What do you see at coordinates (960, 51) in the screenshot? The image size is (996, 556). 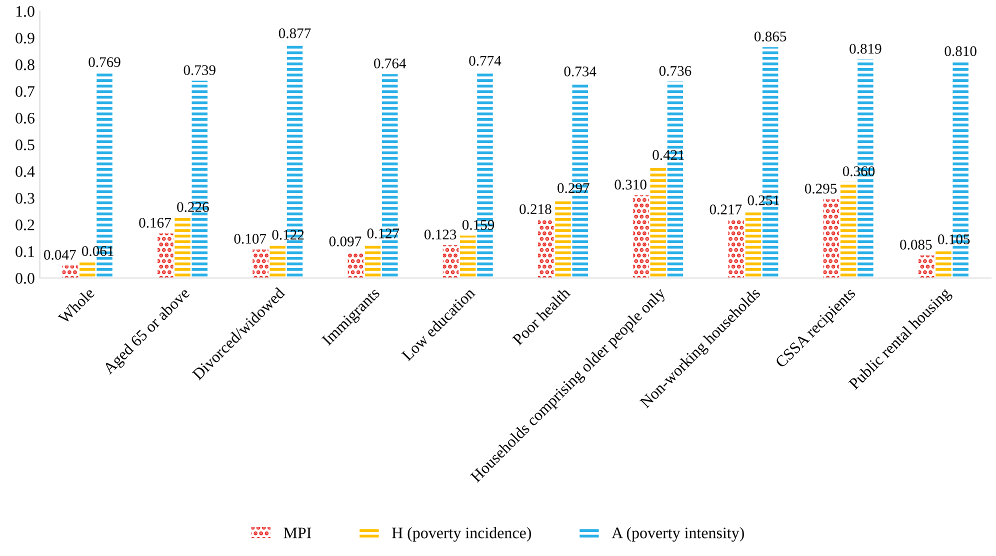 I see `data-label: 0.810` at bounding box center [960, 51].